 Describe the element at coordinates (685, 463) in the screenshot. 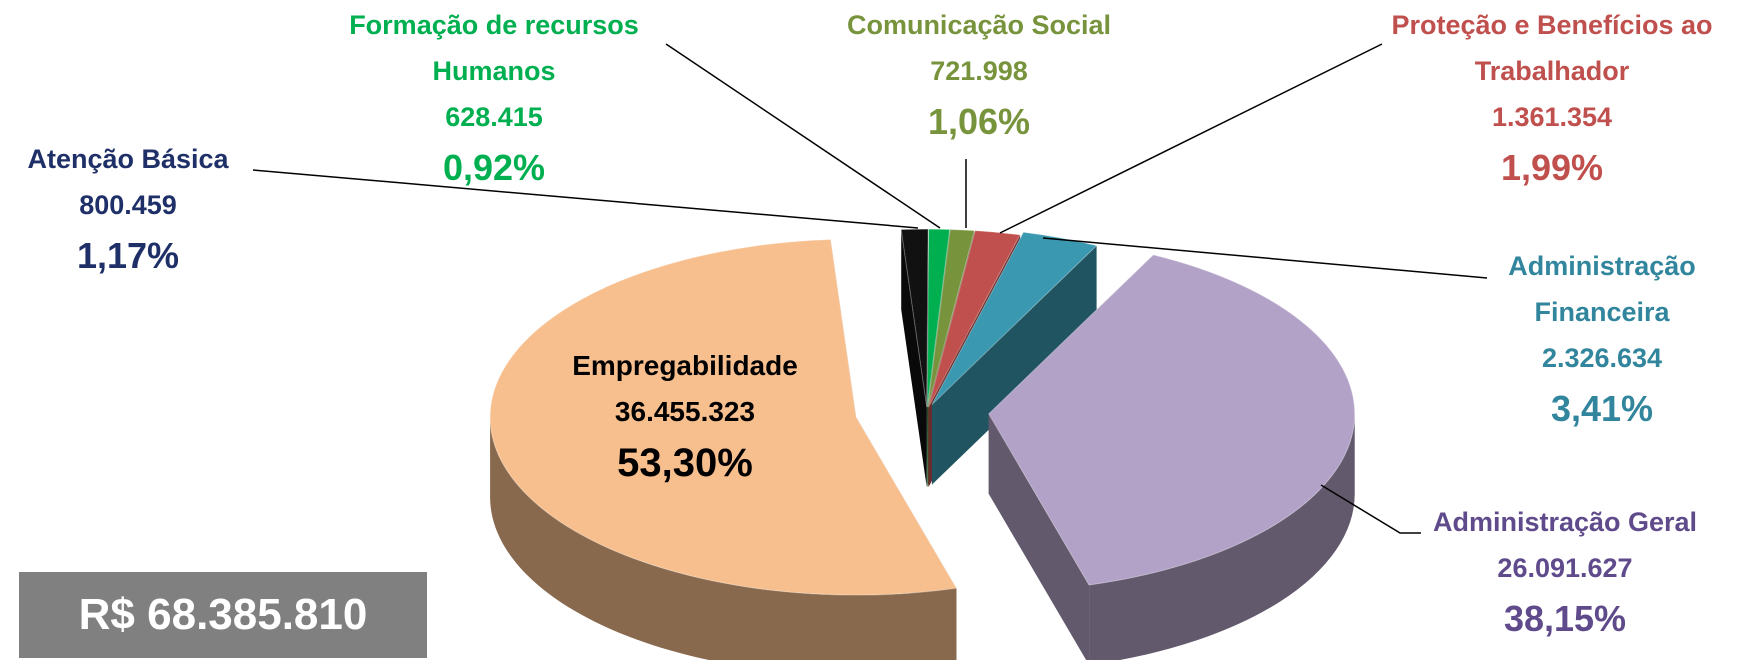

I see `percent-label: 53,30%` at that location.